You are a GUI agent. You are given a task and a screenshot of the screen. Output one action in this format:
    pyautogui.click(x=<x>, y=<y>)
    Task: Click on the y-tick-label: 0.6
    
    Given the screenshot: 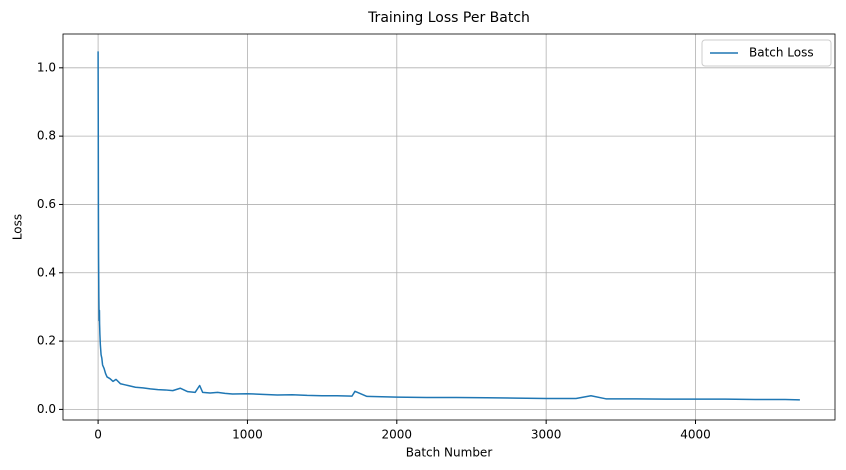 What is the action you would take?
    pyautogui.click(x=46, y=204)
    